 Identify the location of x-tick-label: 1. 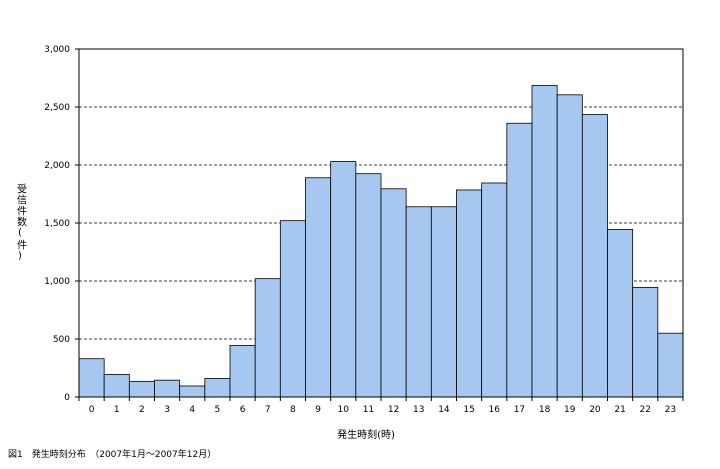
(117, 410).